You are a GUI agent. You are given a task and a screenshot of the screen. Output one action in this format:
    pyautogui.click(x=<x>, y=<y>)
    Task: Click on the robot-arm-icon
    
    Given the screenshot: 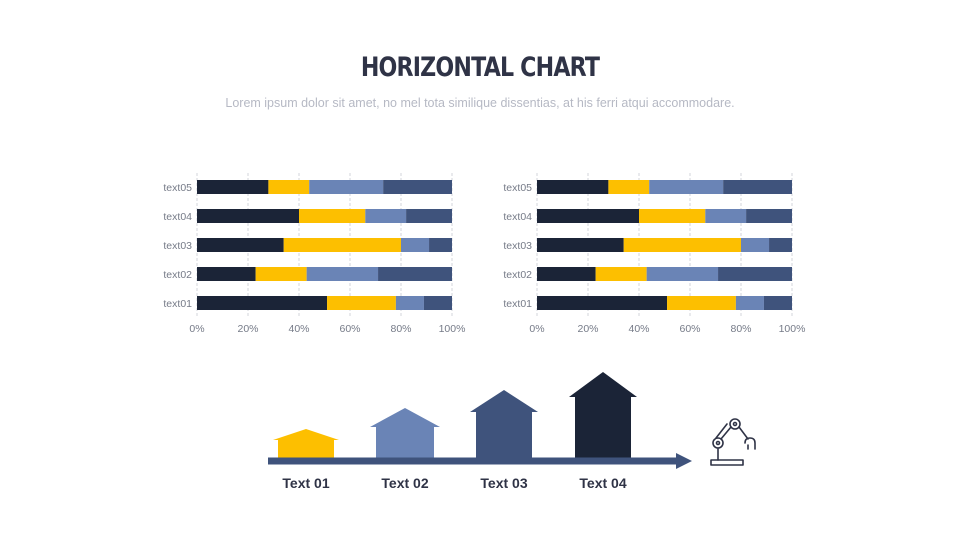 What is the action you would take?
    pyautogui.click(x=733, y=442)
    